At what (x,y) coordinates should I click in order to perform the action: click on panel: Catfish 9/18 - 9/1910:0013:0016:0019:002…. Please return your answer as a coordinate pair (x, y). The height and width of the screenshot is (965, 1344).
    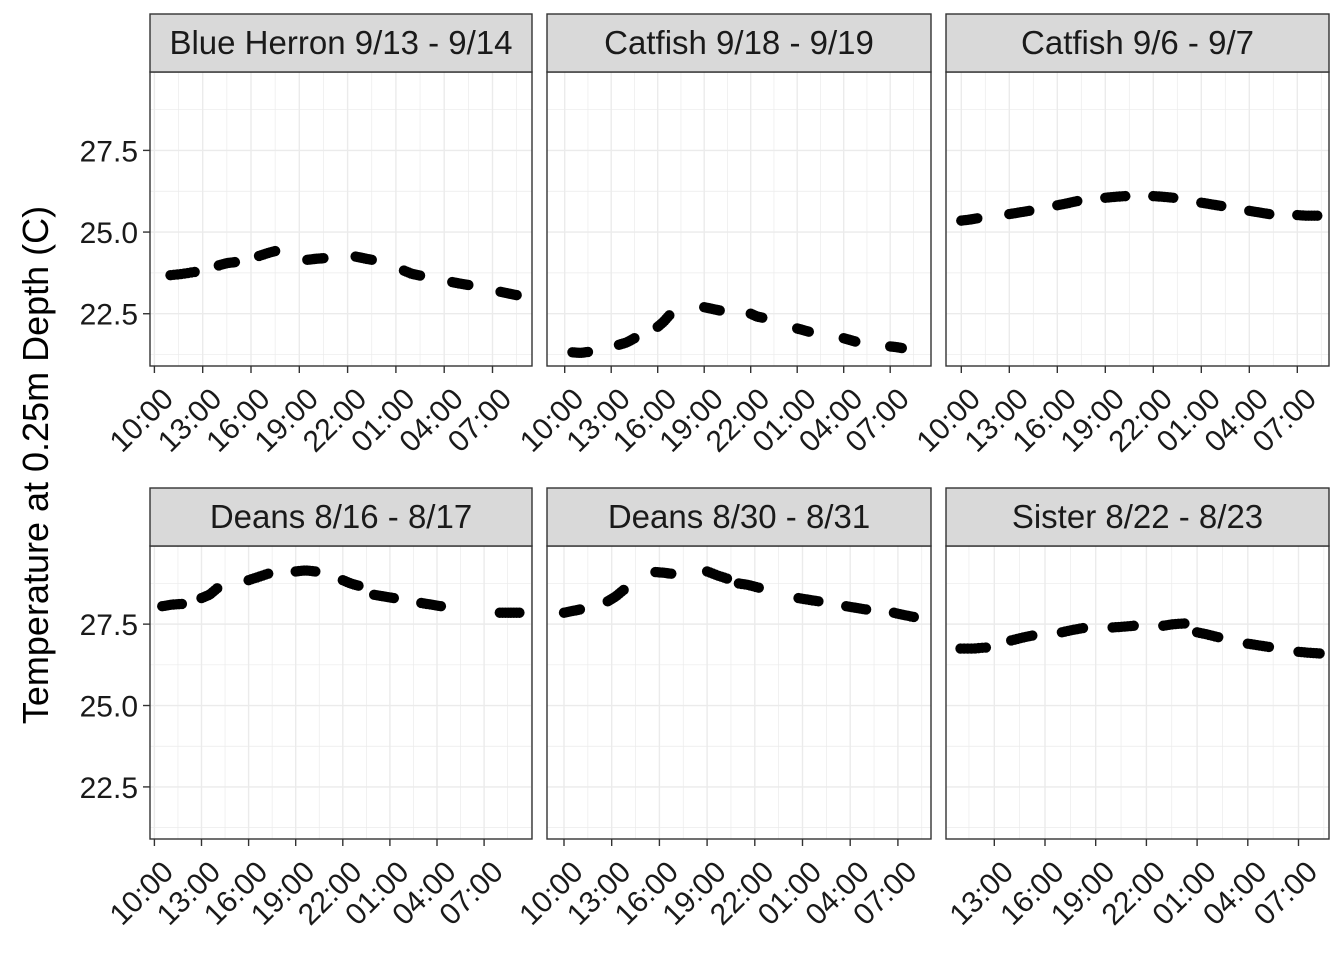
    Looking at the image, I should click on (723, 236).